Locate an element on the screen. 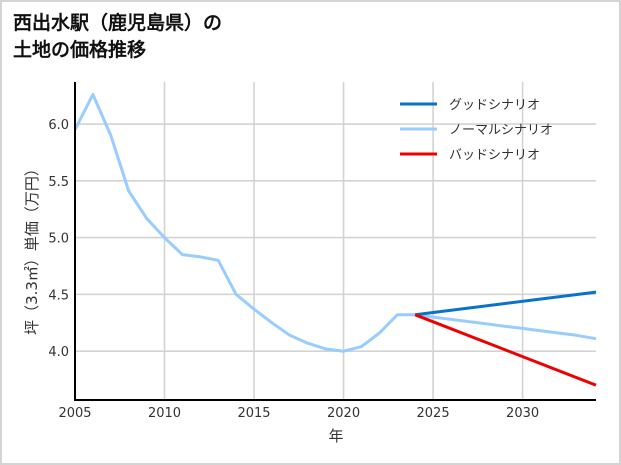 The width and height of the screenshot is (621, 465). y-tick-label: 4.0 is located at coordinates (58, 352).